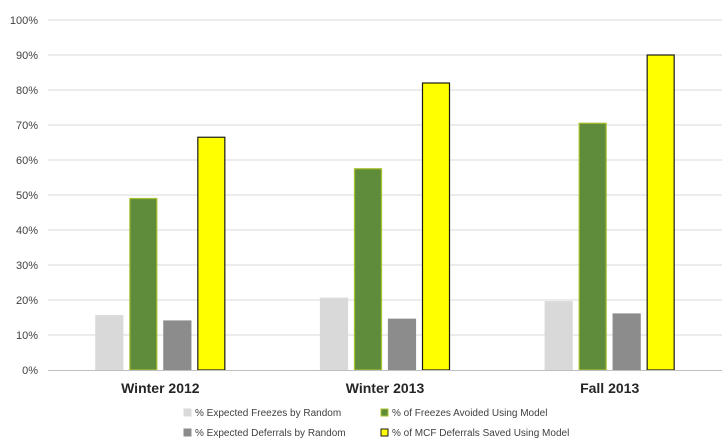  I want to click on y-tick-label: 10%, so click(27, 336).